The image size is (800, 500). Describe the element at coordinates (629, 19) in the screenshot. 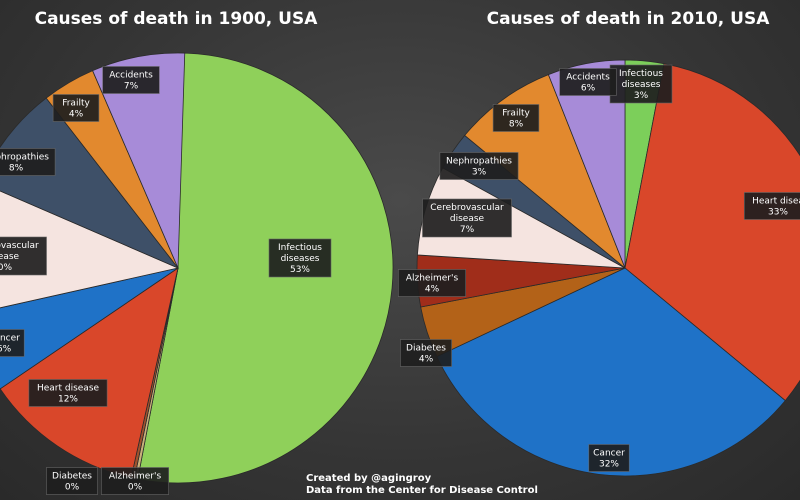

I see `chart-title-2010: Causes of death in 2010, USA` at that location.